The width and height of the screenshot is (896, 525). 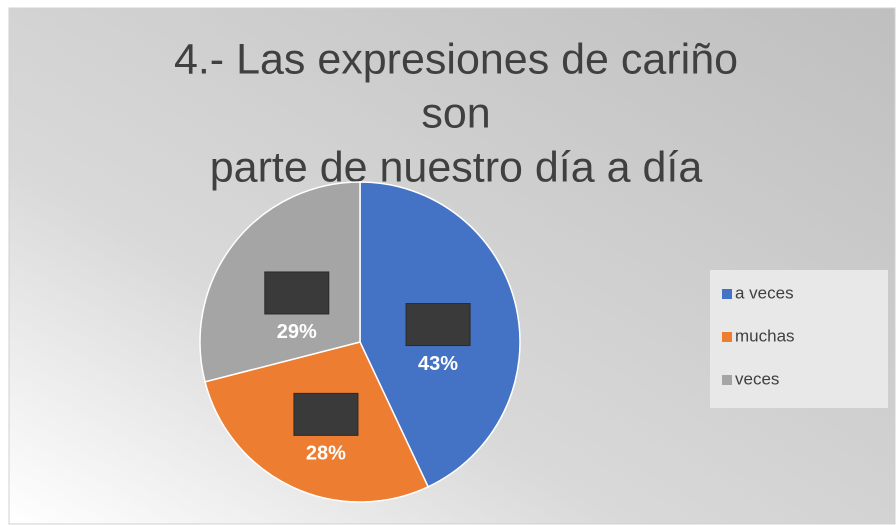 I want to click on data-label: 28%, so click(x=326, y=454).